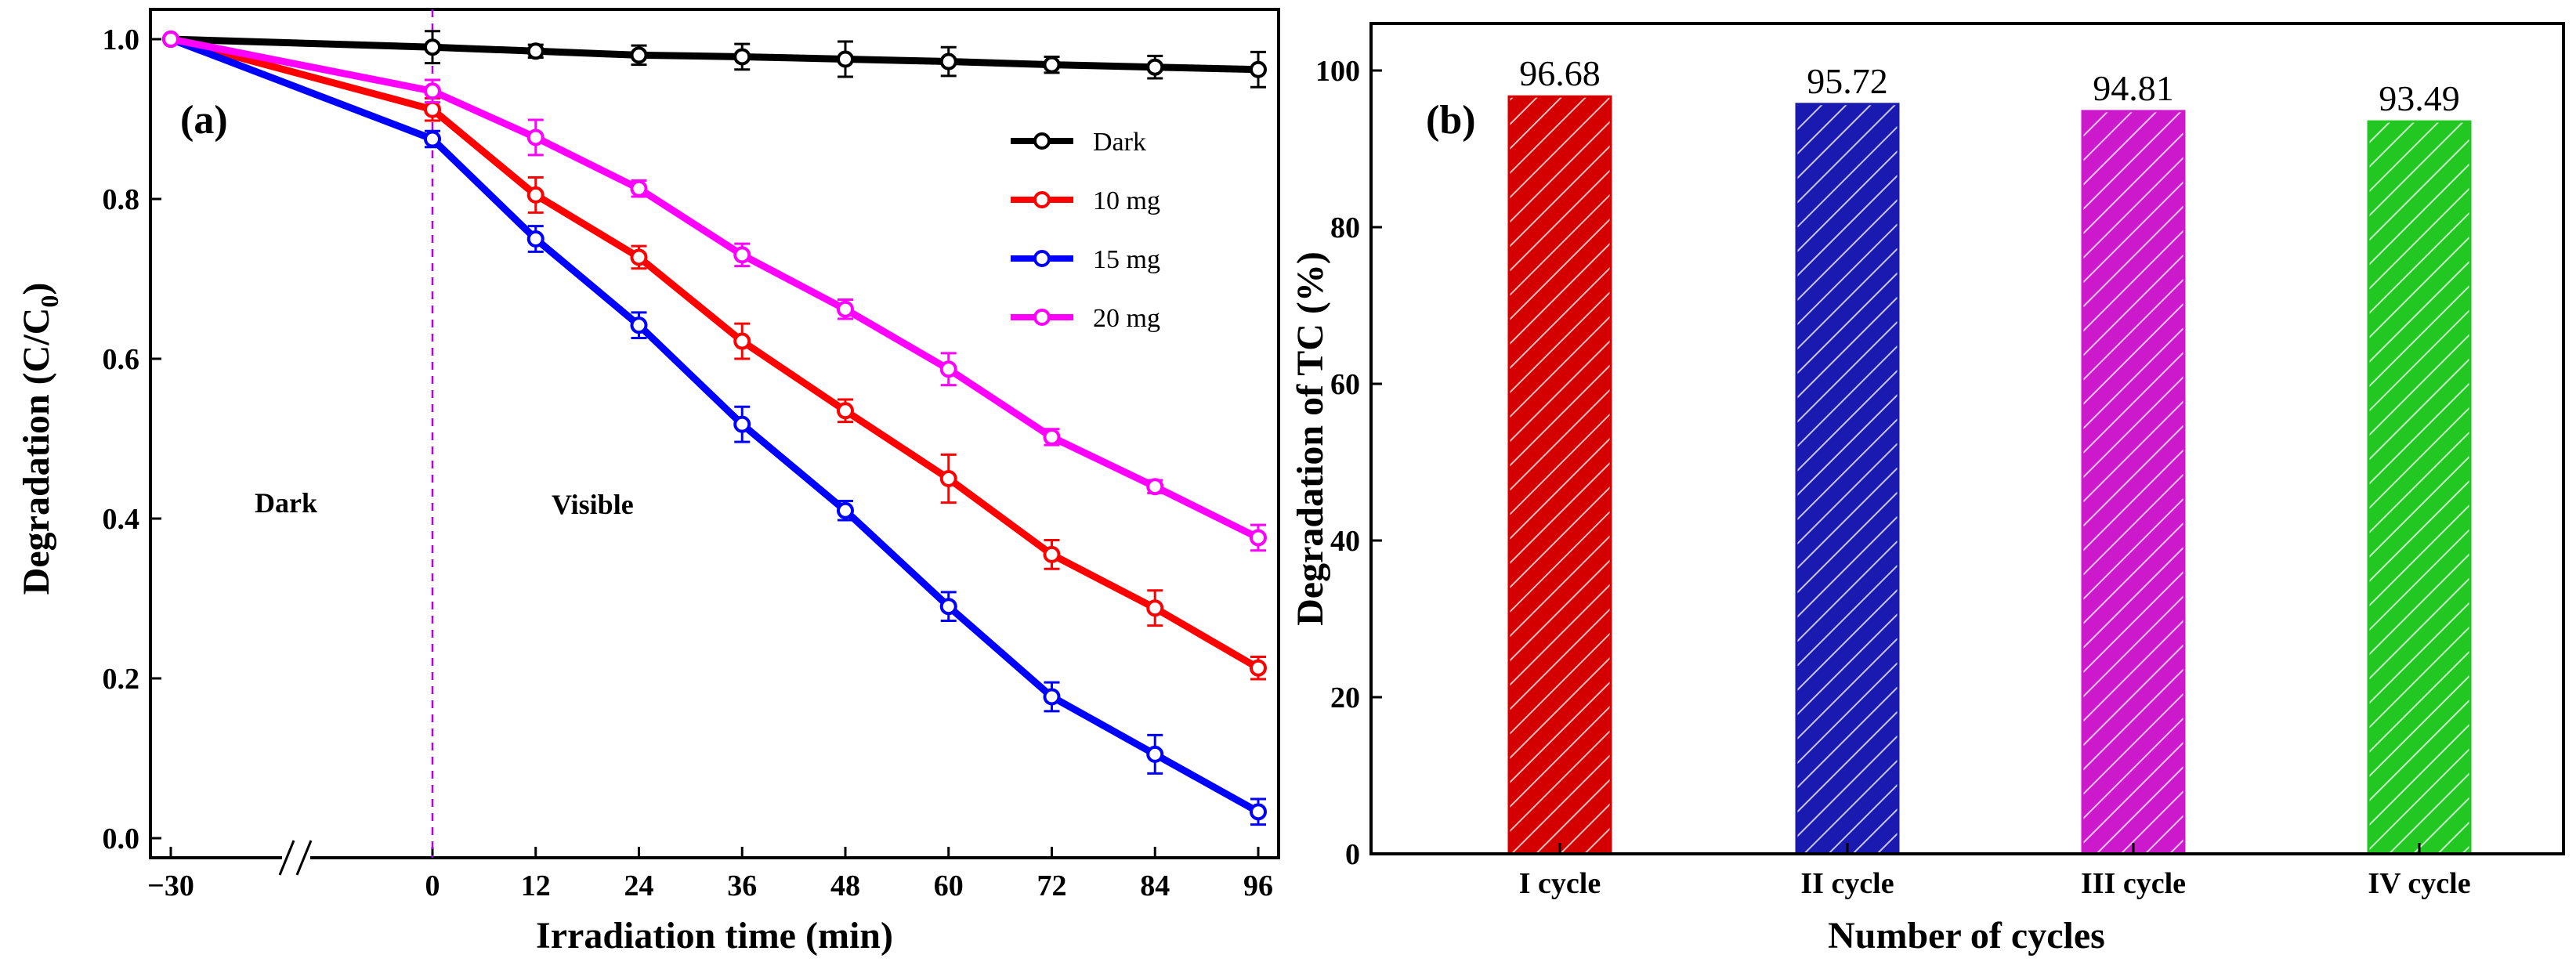 This screenshot has height=969, width=2576. I want to click on bar-value-label: 95.72, so click(1847, 81).